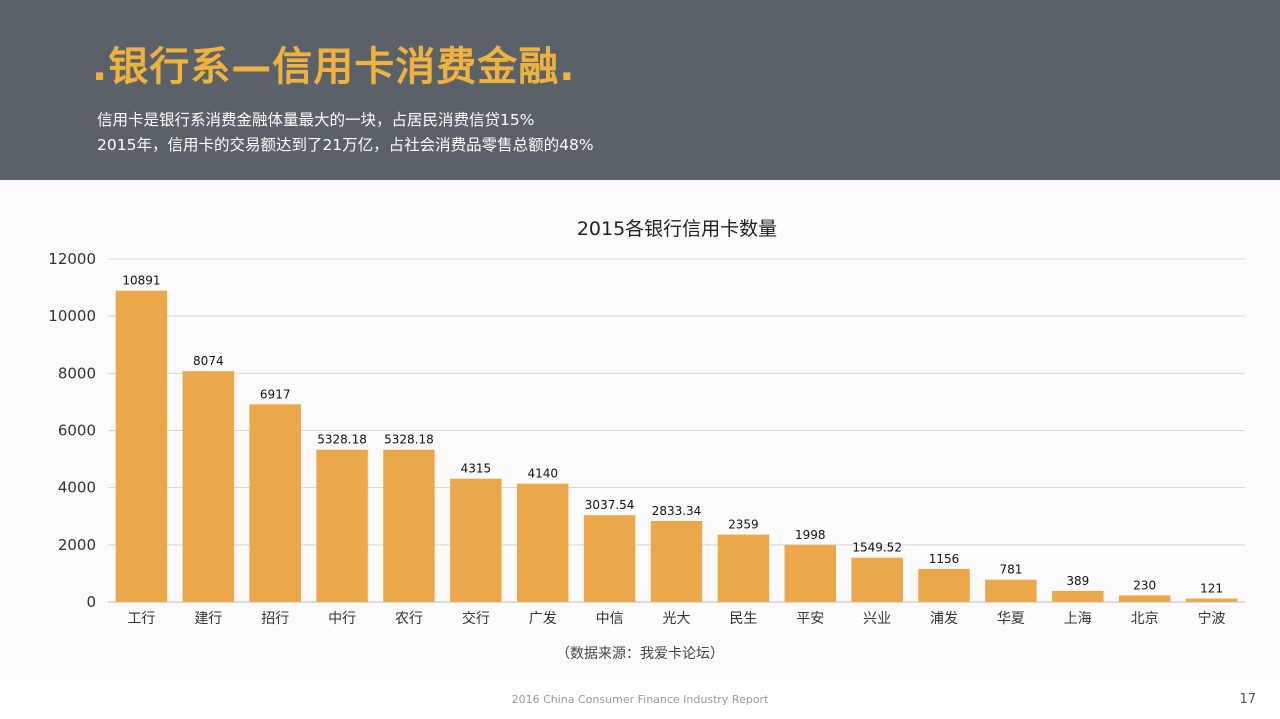 The image size is (1280, 719). What do you see at coordinates (409, 619) in the screenshot?
I see `x-category-label: 农行` at bounding box center [409, 619].